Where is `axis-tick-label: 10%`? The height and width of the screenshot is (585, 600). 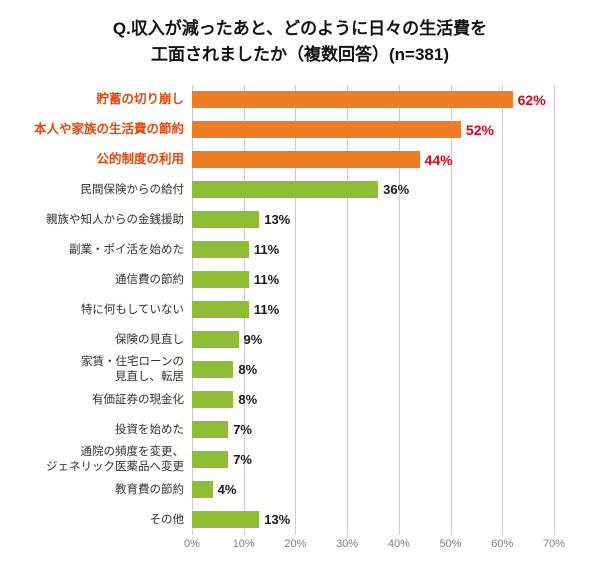
axis-tick-label: 10% is located at coordinates (243, 543).